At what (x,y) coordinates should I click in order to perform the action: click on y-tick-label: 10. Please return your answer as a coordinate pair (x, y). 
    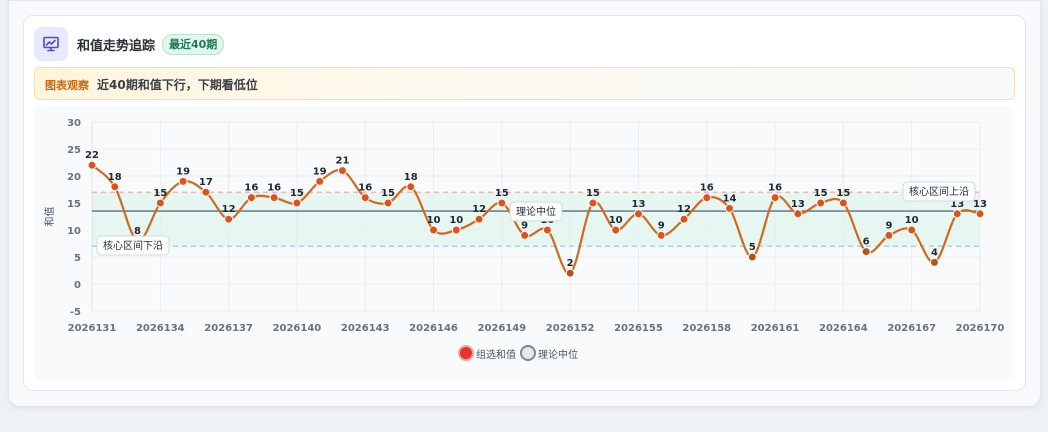
    Looking at the image, I should click on (74, 231).